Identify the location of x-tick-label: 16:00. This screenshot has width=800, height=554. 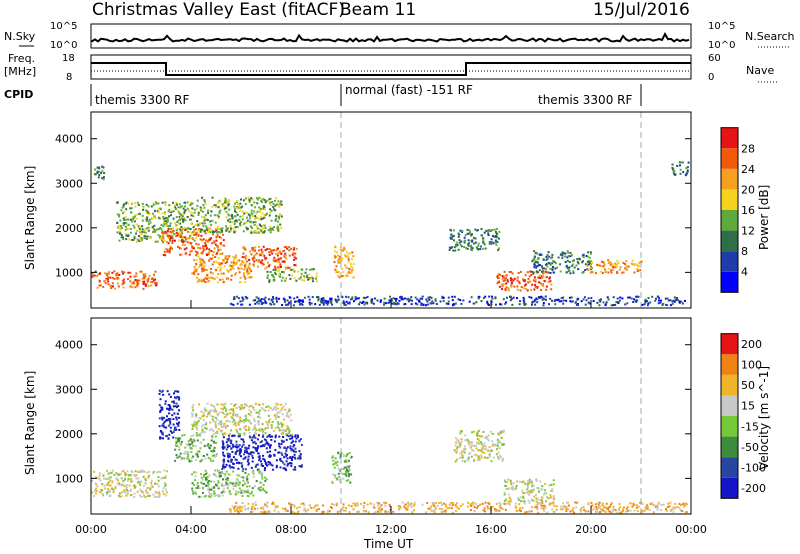
(491, 529).